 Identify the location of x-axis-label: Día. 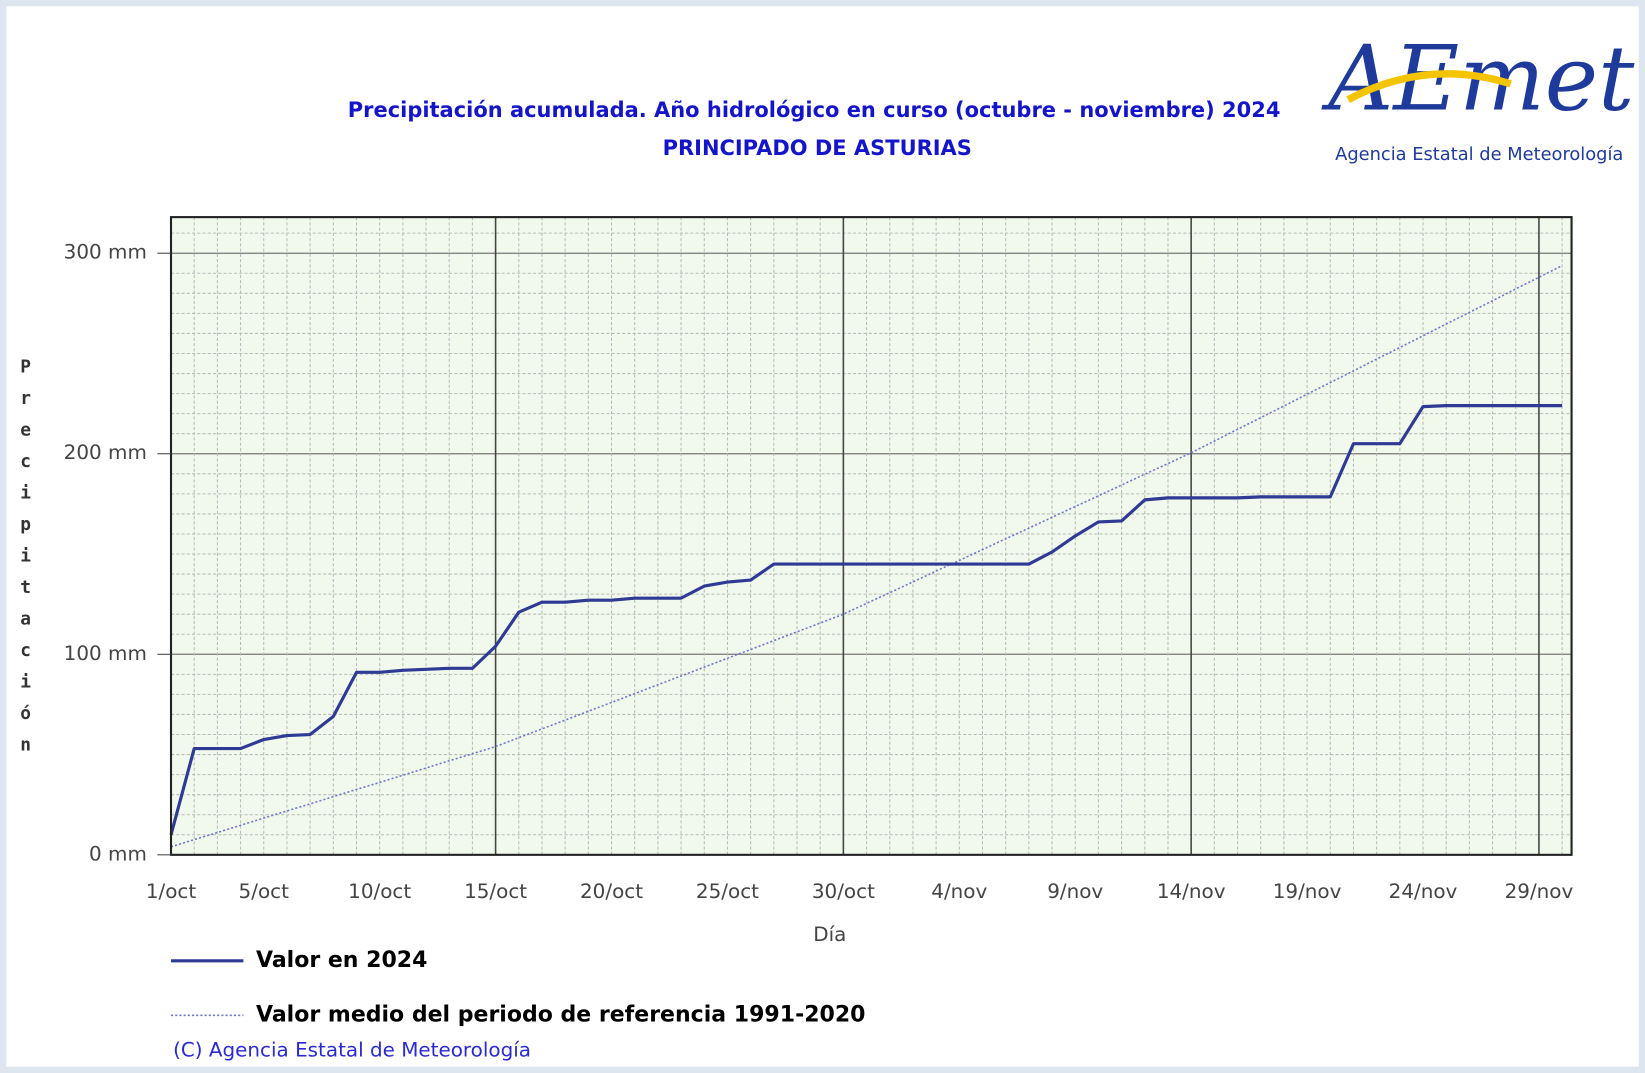
(829, 934).